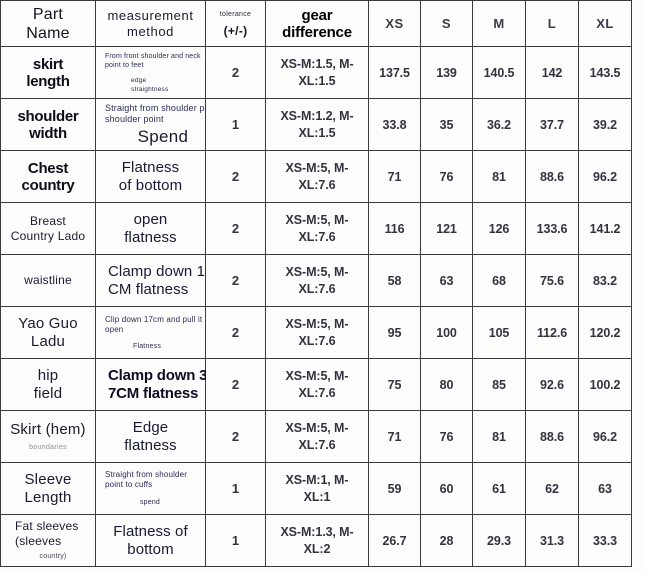  I want to click on header-cell-tolerance: tolerance (+/-), so click(235, 23).